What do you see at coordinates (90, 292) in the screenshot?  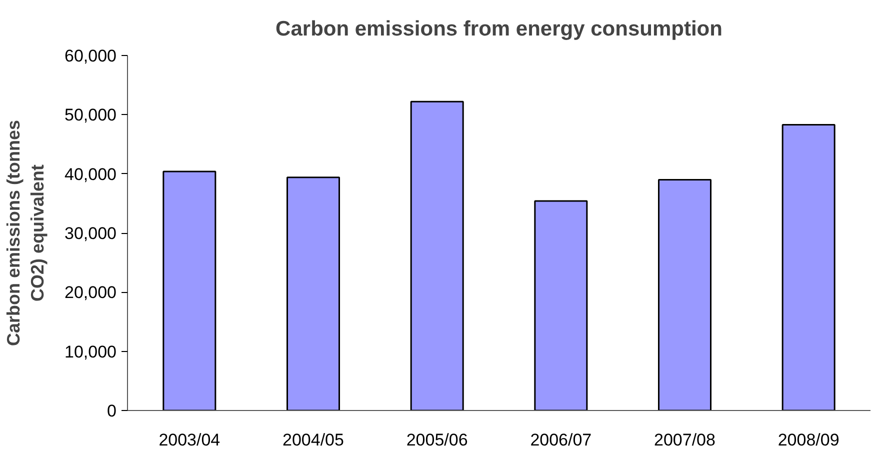 I see `y-tick-label: 20,000` at bounding box center [90, 292].